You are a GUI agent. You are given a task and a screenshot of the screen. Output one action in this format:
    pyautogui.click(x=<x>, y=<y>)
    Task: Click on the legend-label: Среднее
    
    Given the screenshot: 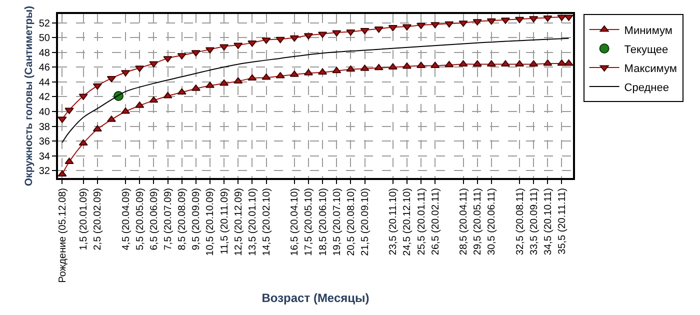 What is the action you would take?
    pyautogui.click(x=646, y=88)
    